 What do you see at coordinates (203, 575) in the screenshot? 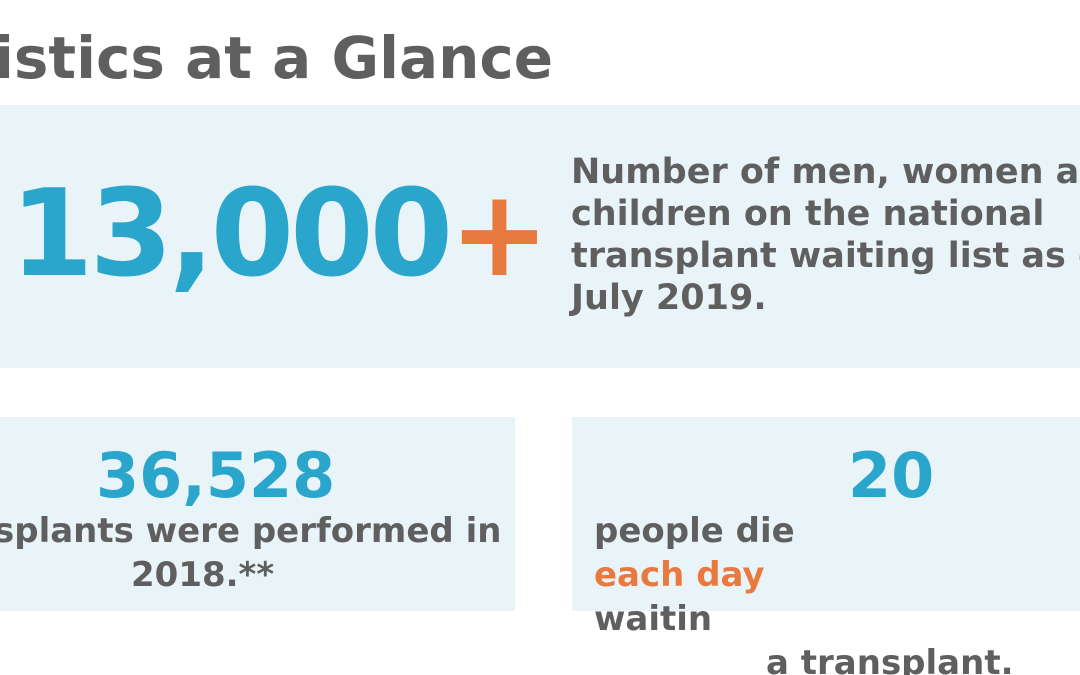
I see `transplants-line: 2018.**` at bounding box center [203, 575].